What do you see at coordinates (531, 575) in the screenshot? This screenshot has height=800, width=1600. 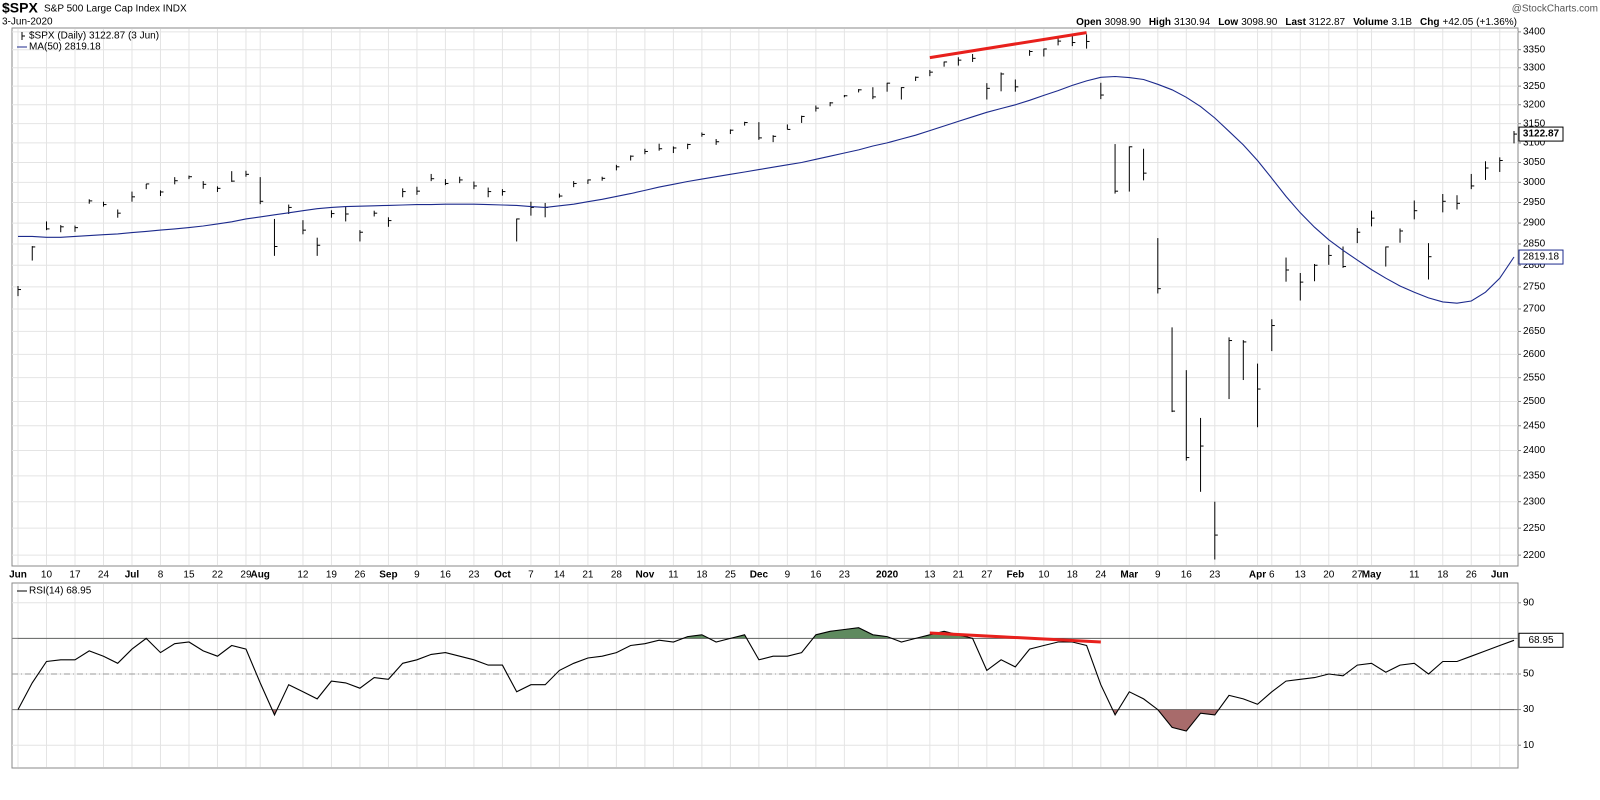 I see `x-tick-label: 7` at bounding box center [531, 575].